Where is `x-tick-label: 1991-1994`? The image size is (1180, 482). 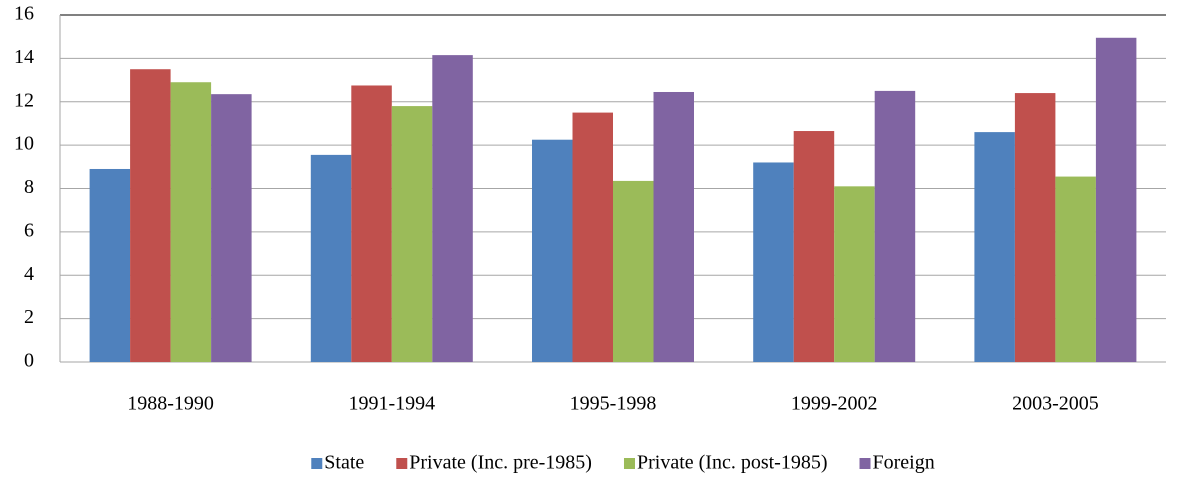
x-tick-label: 1991-1994 is located at coordinates (391, 404).